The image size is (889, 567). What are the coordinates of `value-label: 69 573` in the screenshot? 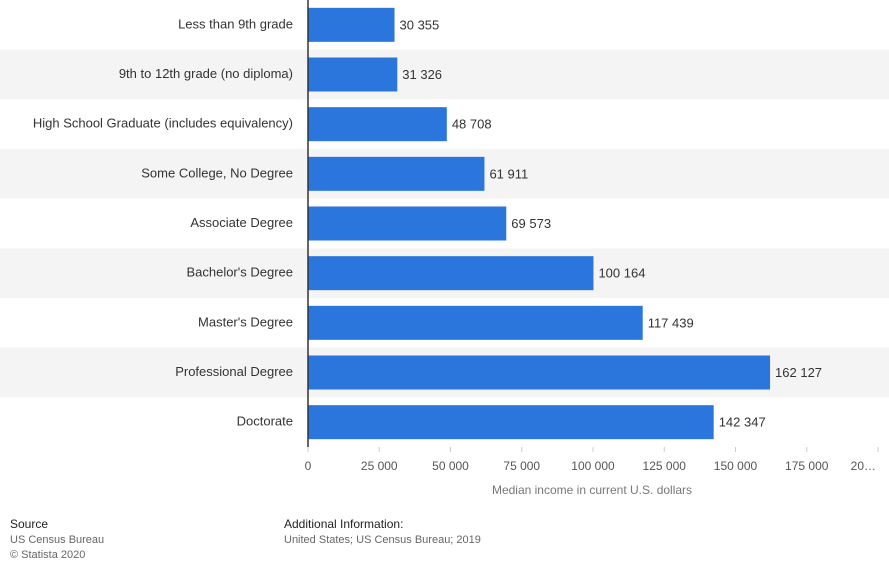 It's located at (531, 223).